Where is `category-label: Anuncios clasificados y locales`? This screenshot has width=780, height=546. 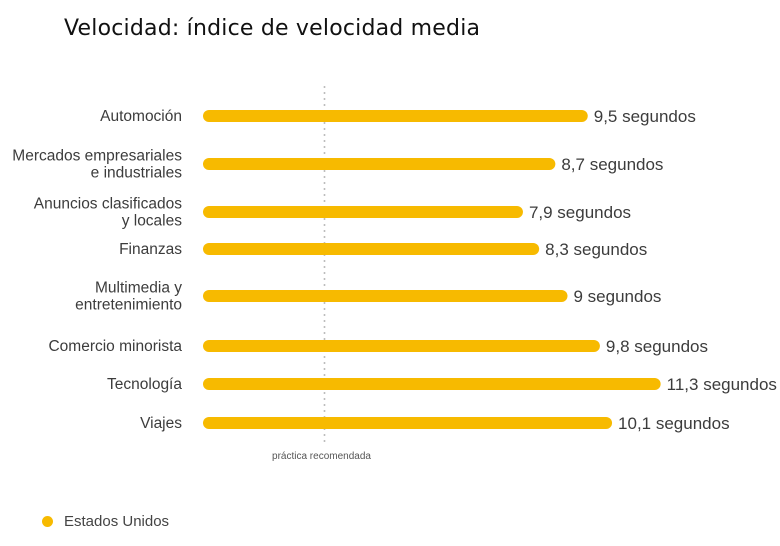
category-label: Anuncios clasificados y locales is located at coordinates (108, 213).